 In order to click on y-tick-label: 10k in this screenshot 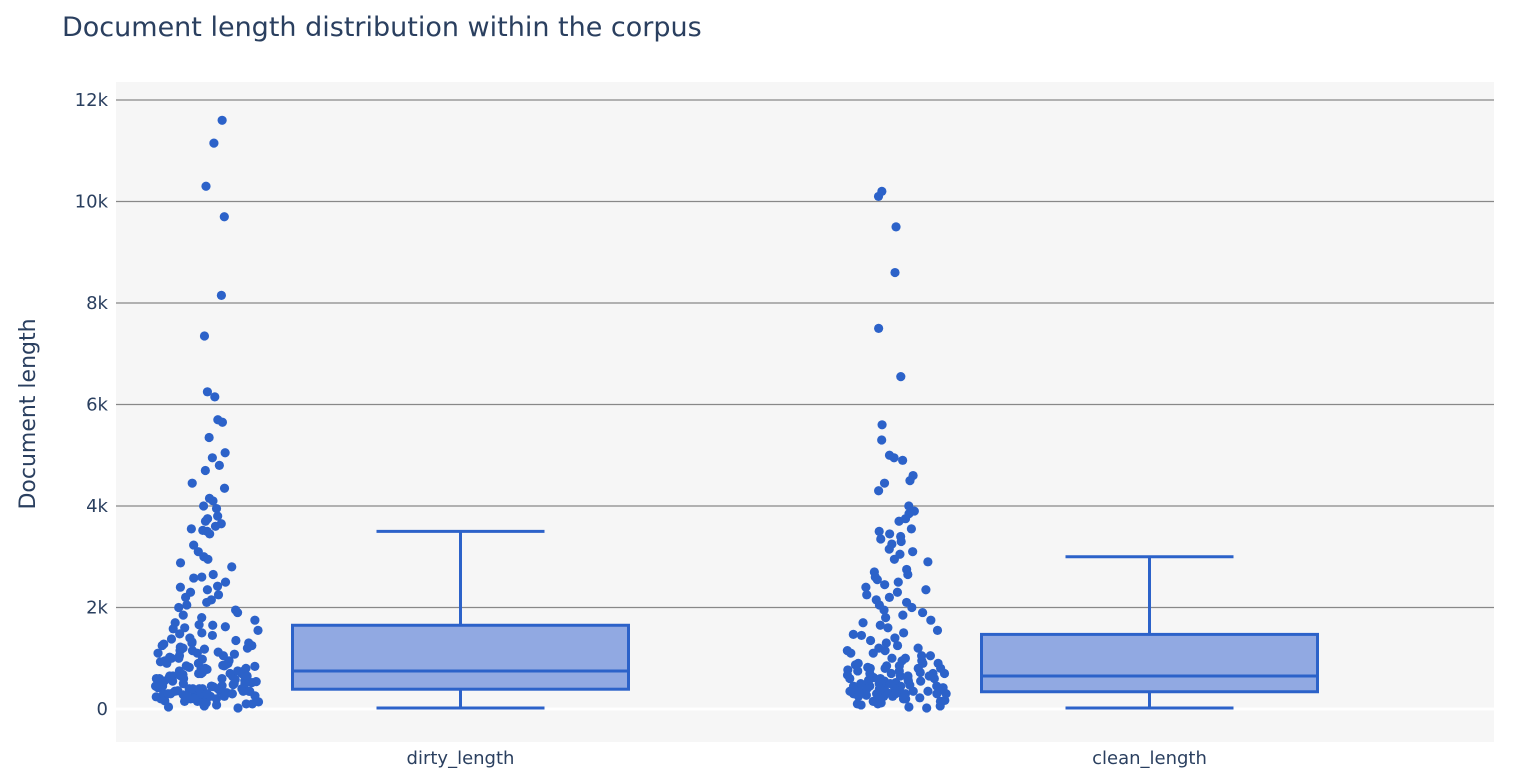, I will do `click(92, 202)`.